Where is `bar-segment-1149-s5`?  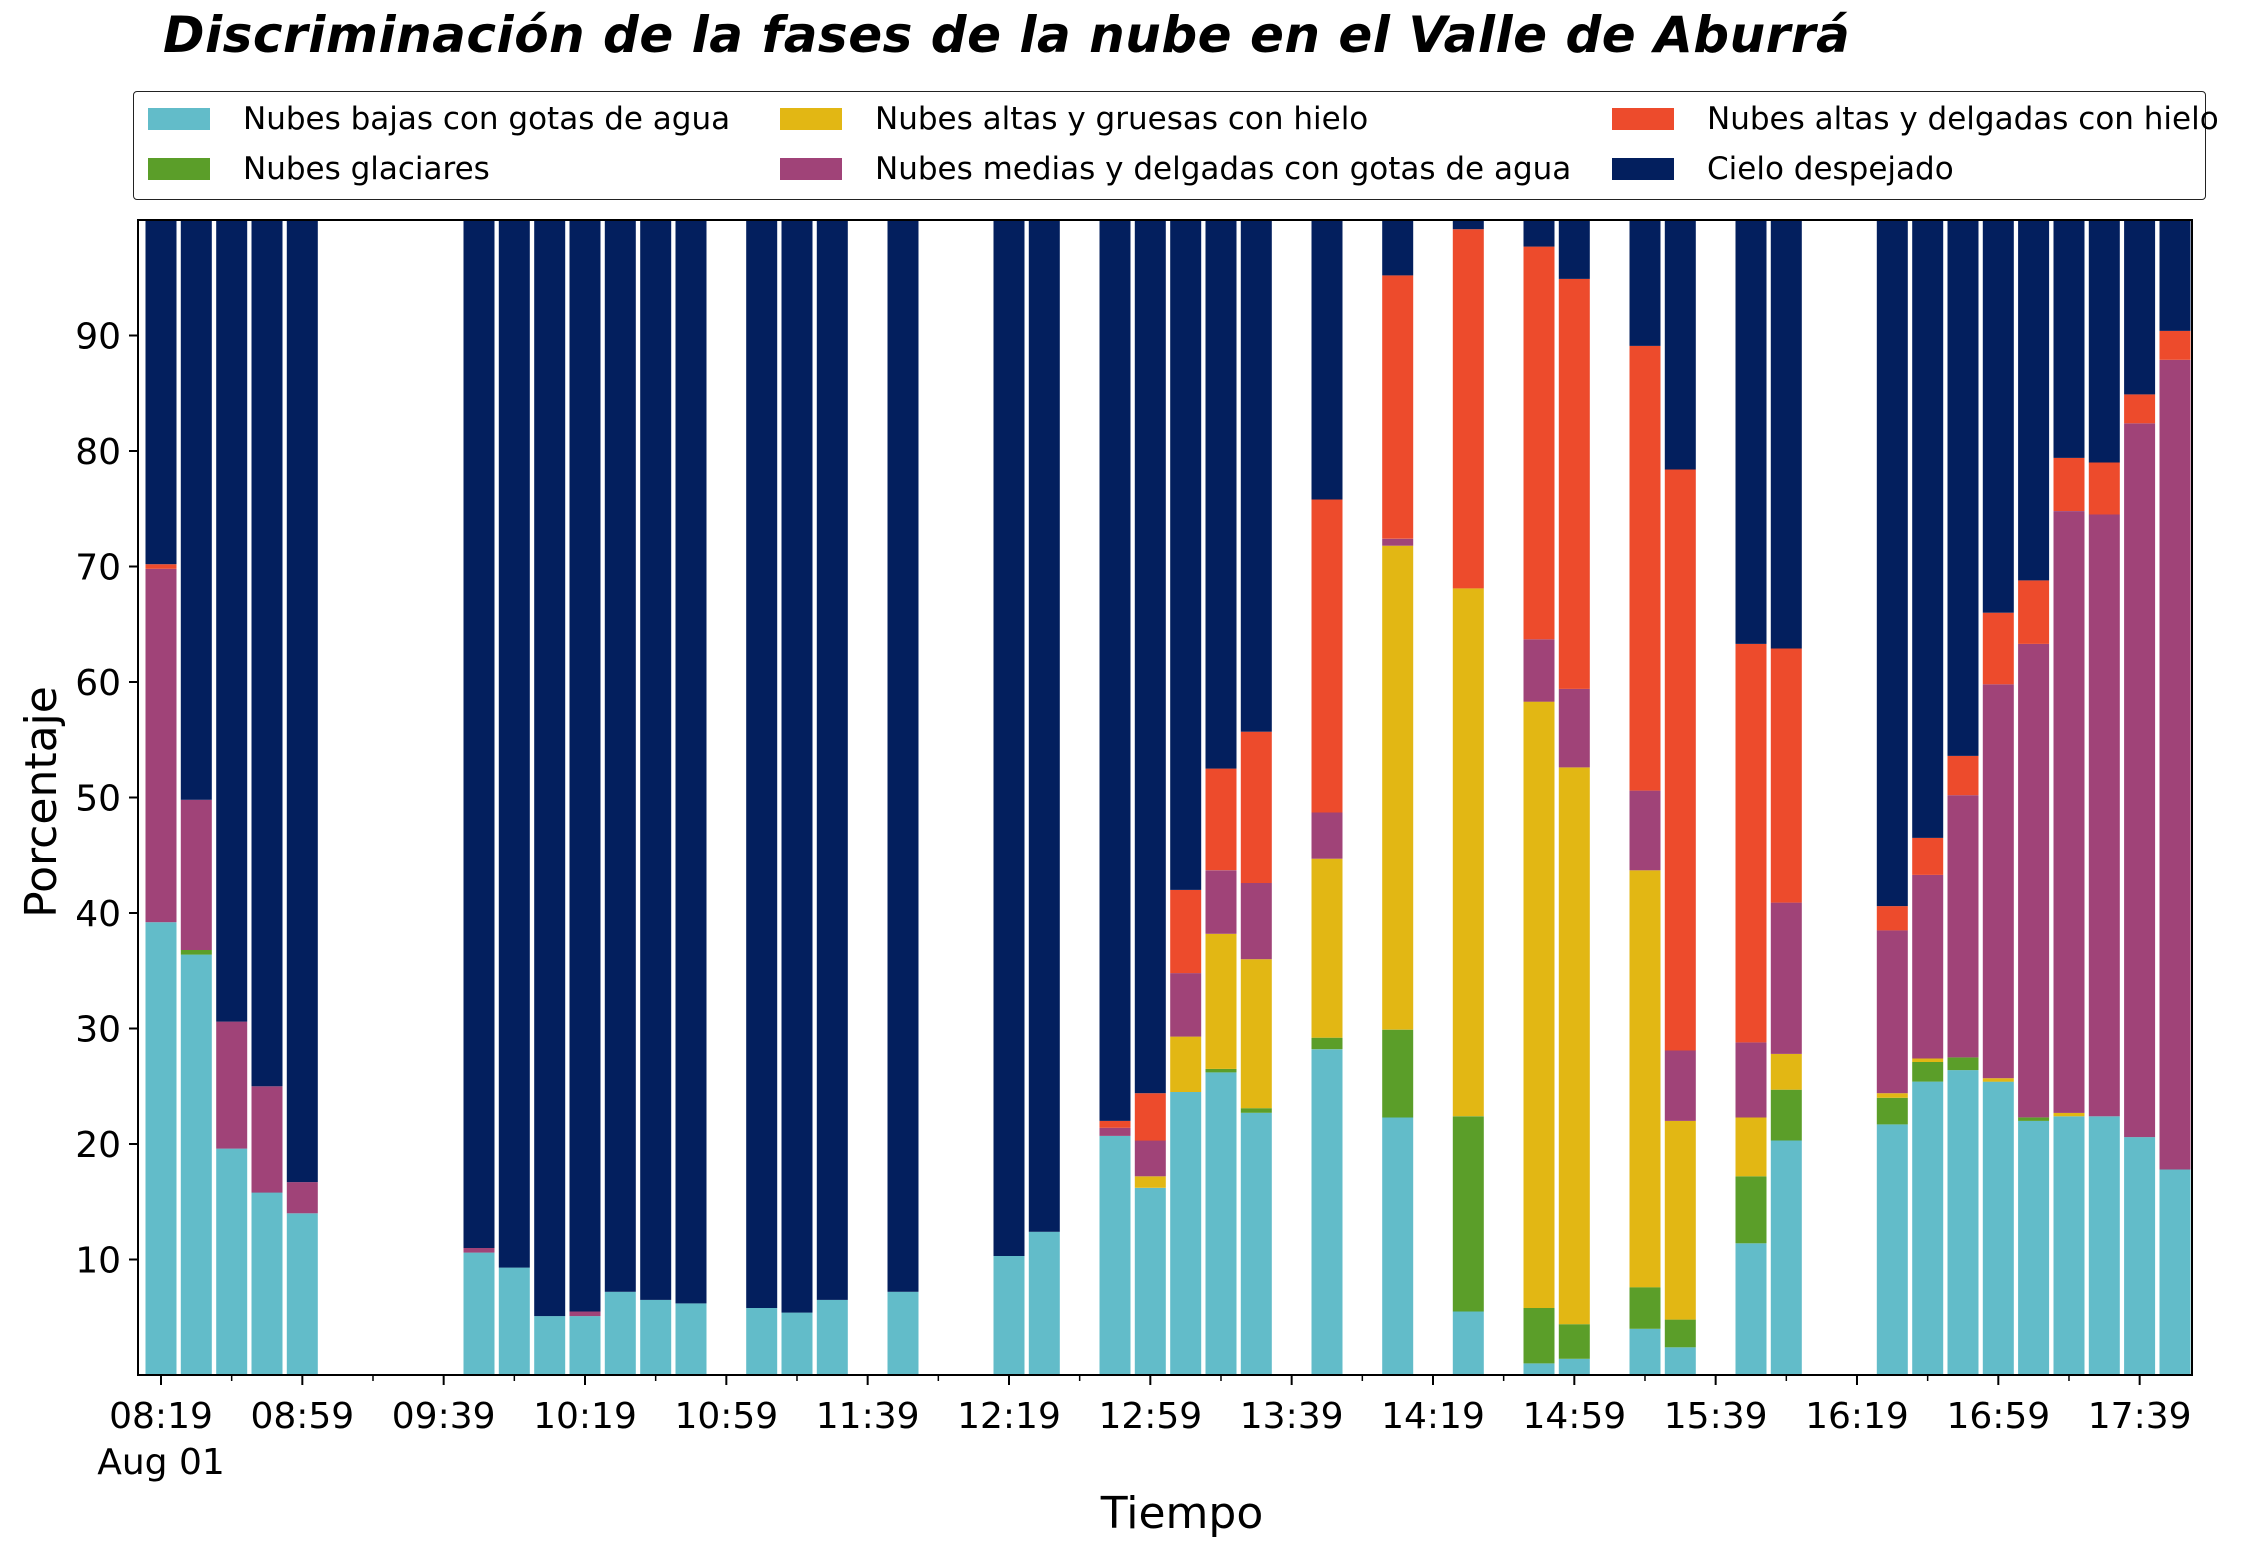 bar-segment-1149-s5 is located at coordinates (903, 756).